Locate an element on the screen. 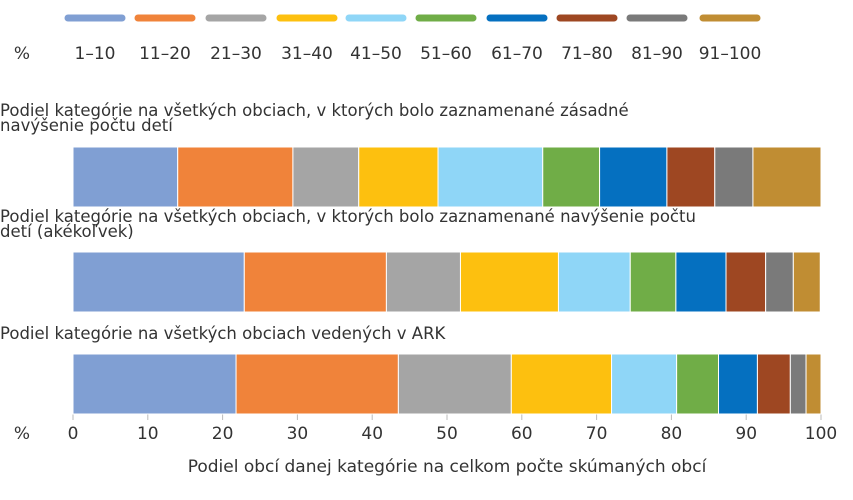  x-tick-label: 10 is located at coordinates (148, 434).